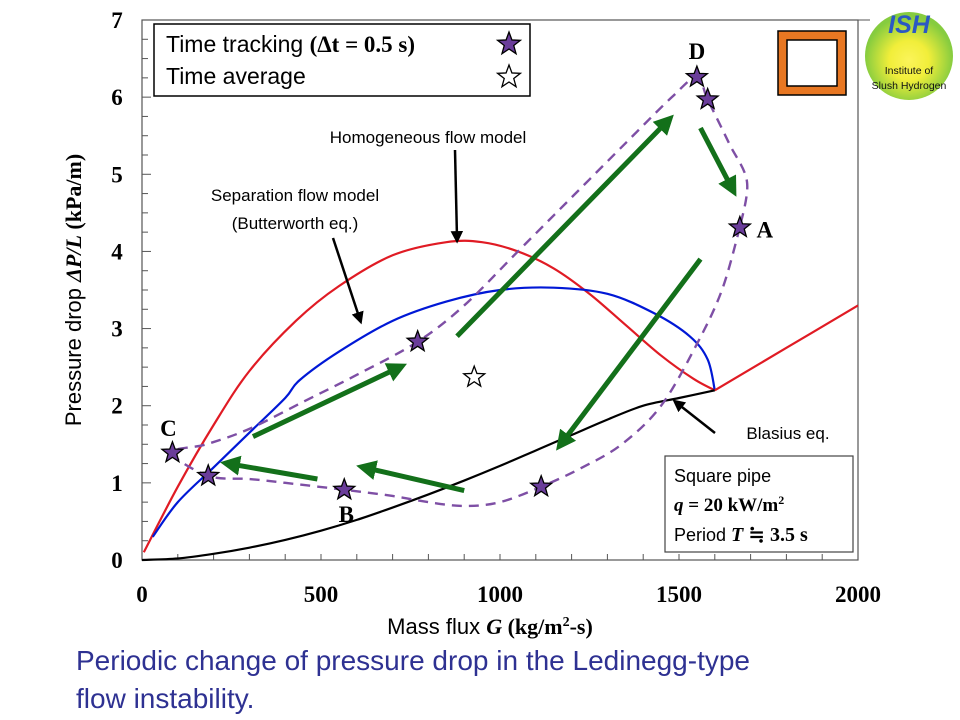 This screenshot has height=720, width=960. Describe the element at coordinates (765, 230) in the screenshot. I see `point-label-a: A` at that location.